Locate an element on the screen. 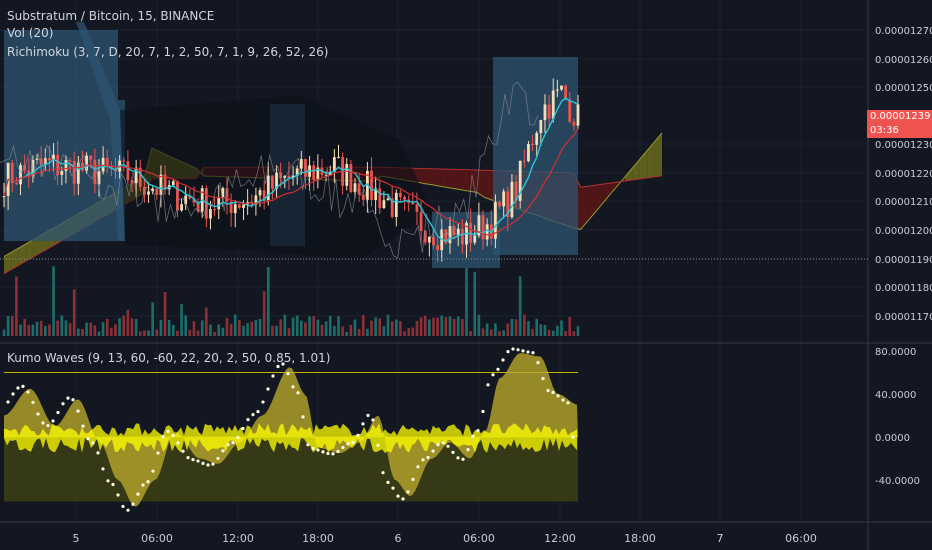  osc-tick-label: -40.0000 is located at coordinates (897, 481).